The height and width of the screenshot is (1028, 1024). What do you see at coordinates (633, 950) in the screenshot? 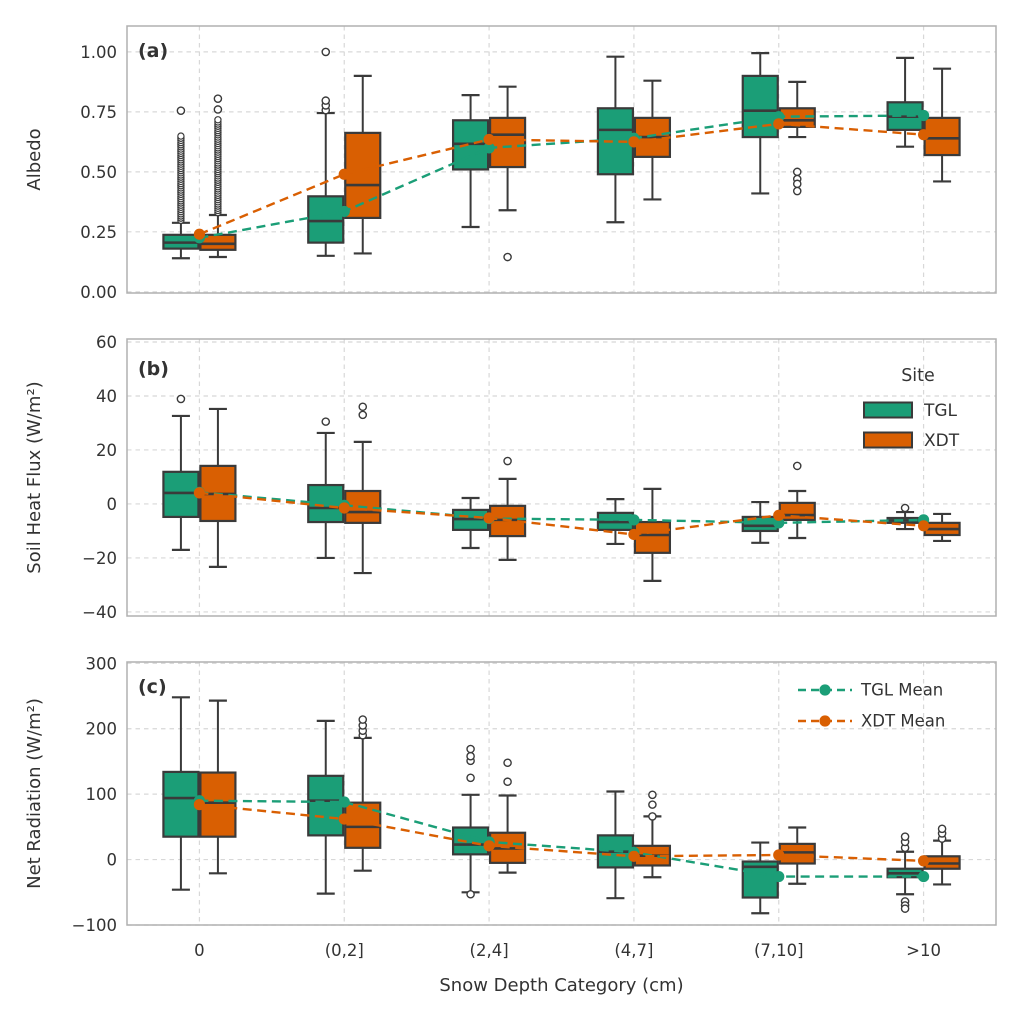
I see `x-tick-label: (4,7]` at bounding box center [633, 950].